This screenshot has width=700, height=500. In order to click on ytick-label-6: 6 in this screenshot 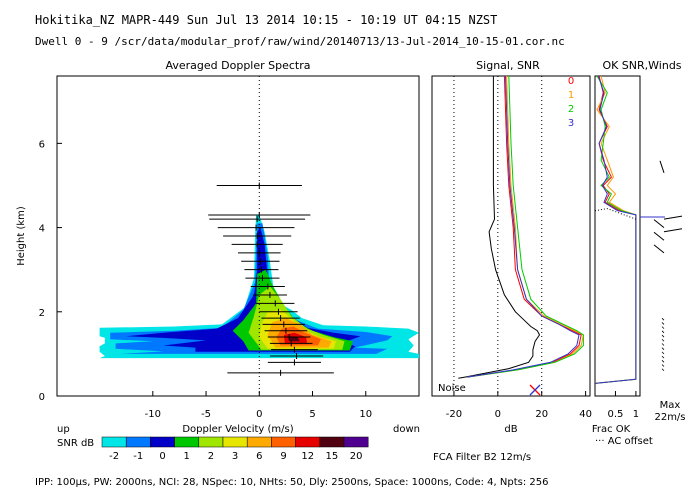, I will do `click(42, 144)`.